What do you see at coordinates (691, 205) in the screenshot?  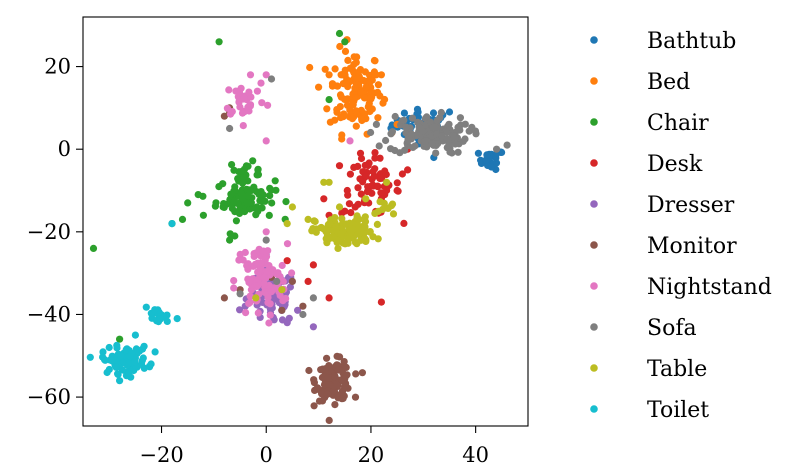 I see `legend-label-dresser: Dresser` at bounding box center [691, 205].